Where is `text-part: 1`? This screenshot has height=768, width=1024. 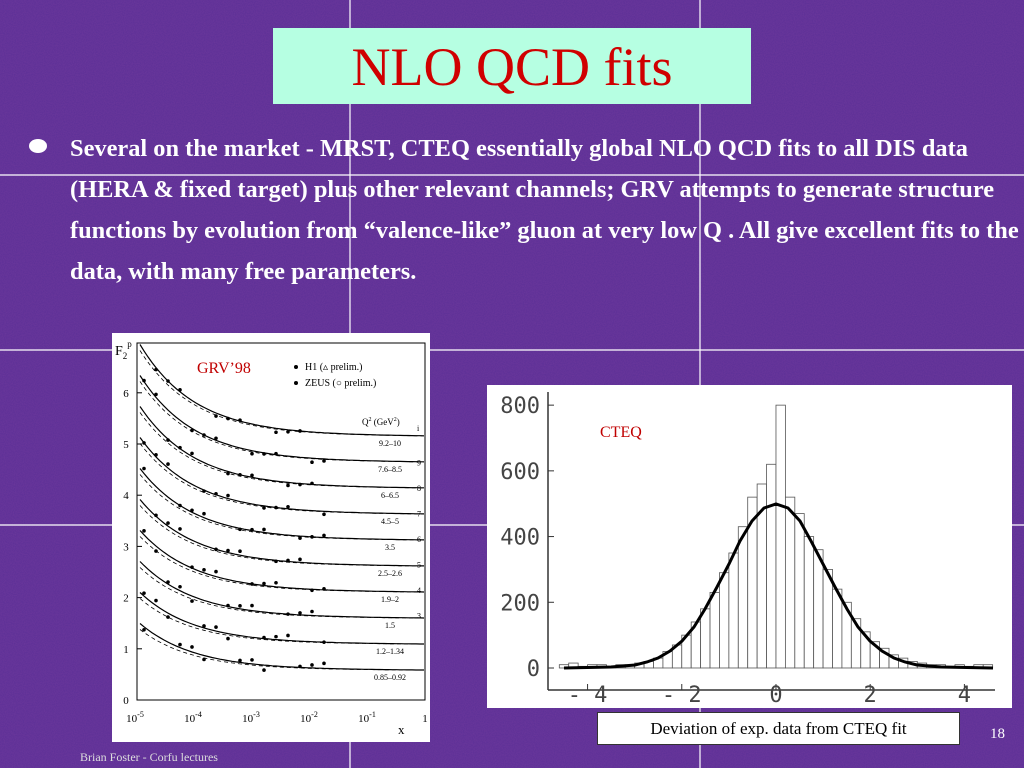 text-part: 1 is located at coordinates (425, 719).